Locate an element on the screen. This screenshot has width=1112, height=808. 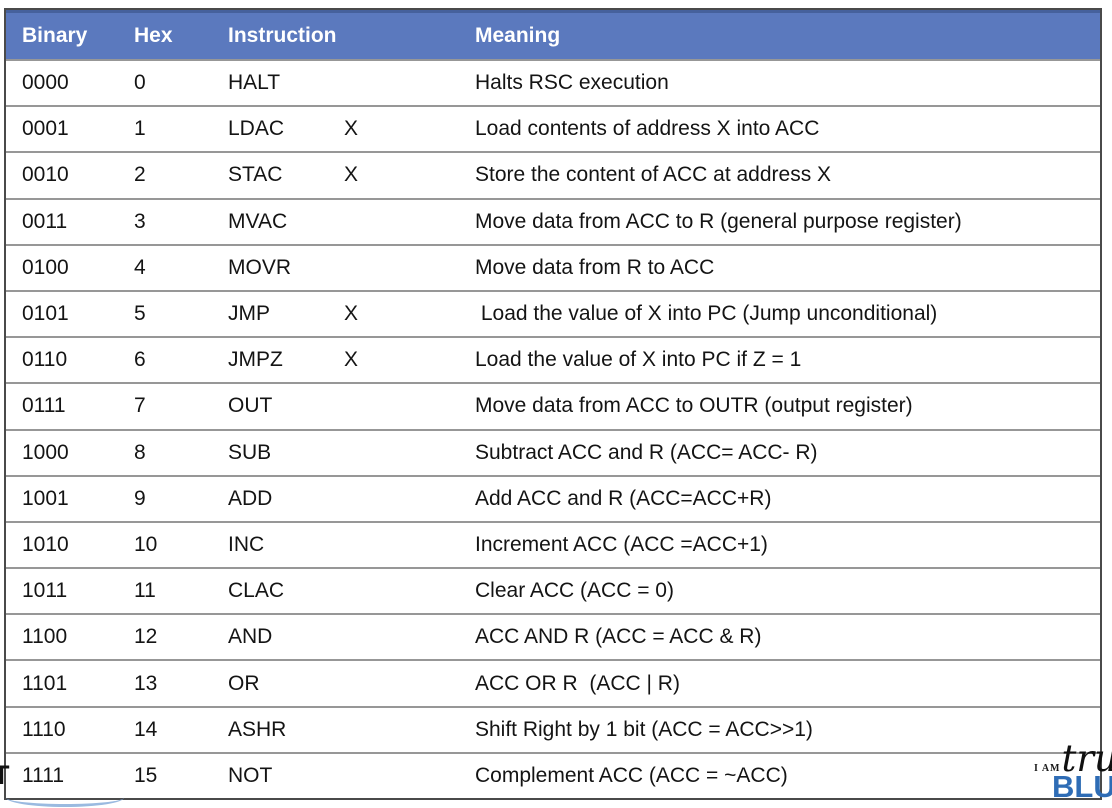
hex-code-cell: 15 is located at coordinates (146, 775).